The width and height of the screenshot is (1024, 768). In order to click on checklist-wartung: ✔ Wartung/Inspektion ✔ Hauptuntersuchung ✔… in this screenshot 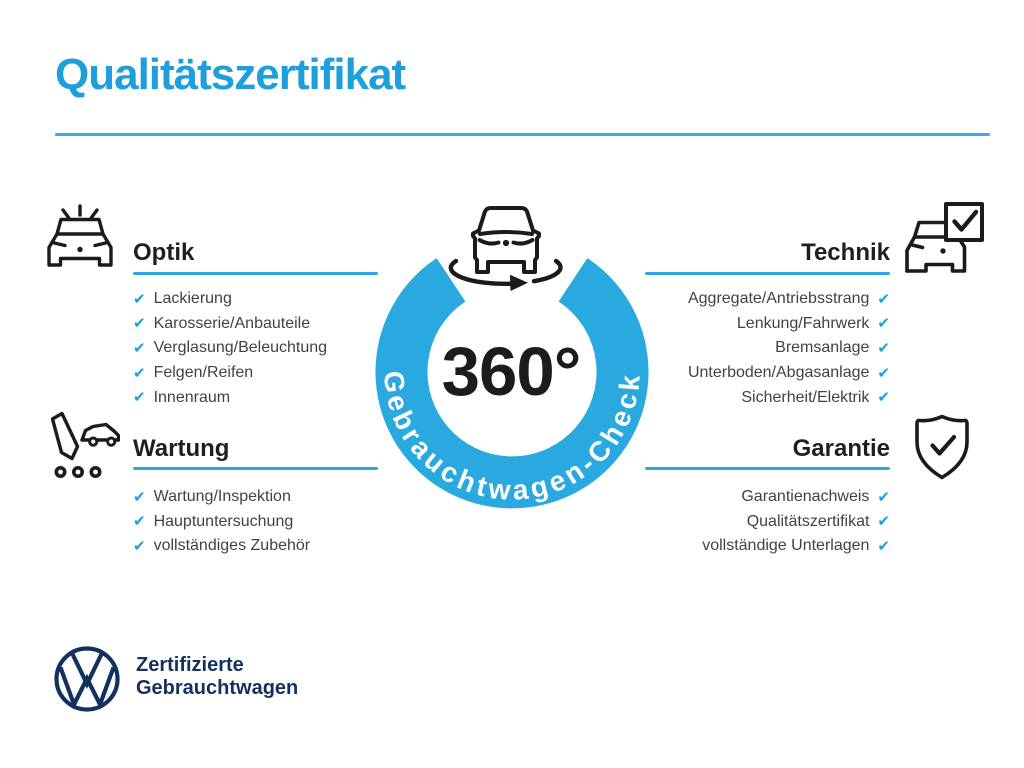, I will do `click(221, 522)`.